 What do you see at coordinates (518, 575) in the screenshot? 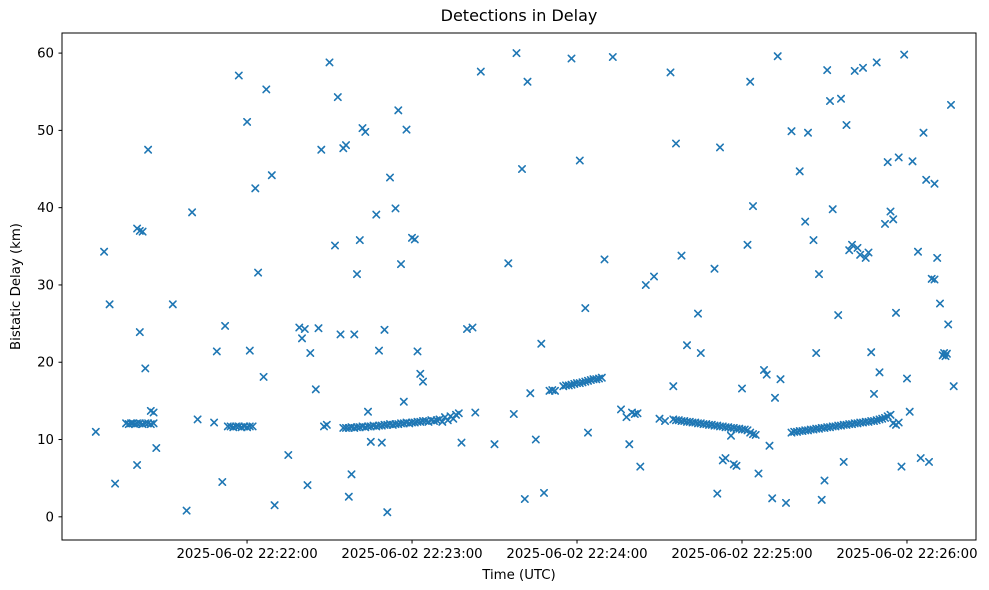
I see `x-axis-label: Time (UTC)` at bounding box center [518, 575].